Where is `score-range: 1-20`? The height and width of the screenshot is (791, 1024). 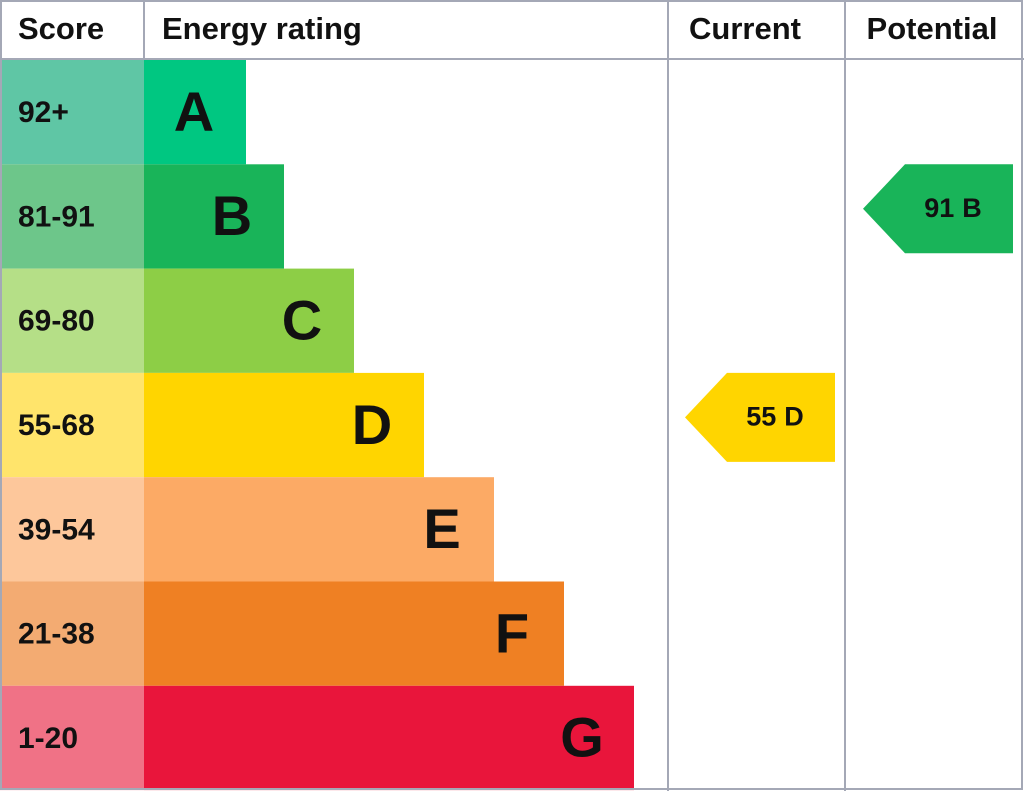 score-range: 1-20 is located at coordinates (48, 738).